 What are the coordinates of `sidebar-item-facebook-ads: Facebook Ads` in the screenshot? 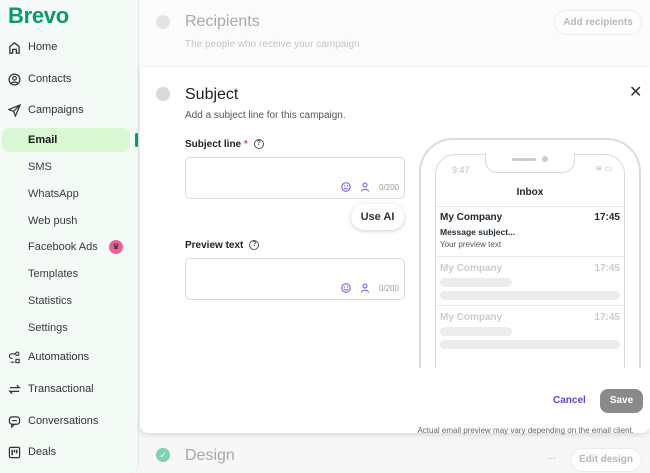 It's located at (63, 247).